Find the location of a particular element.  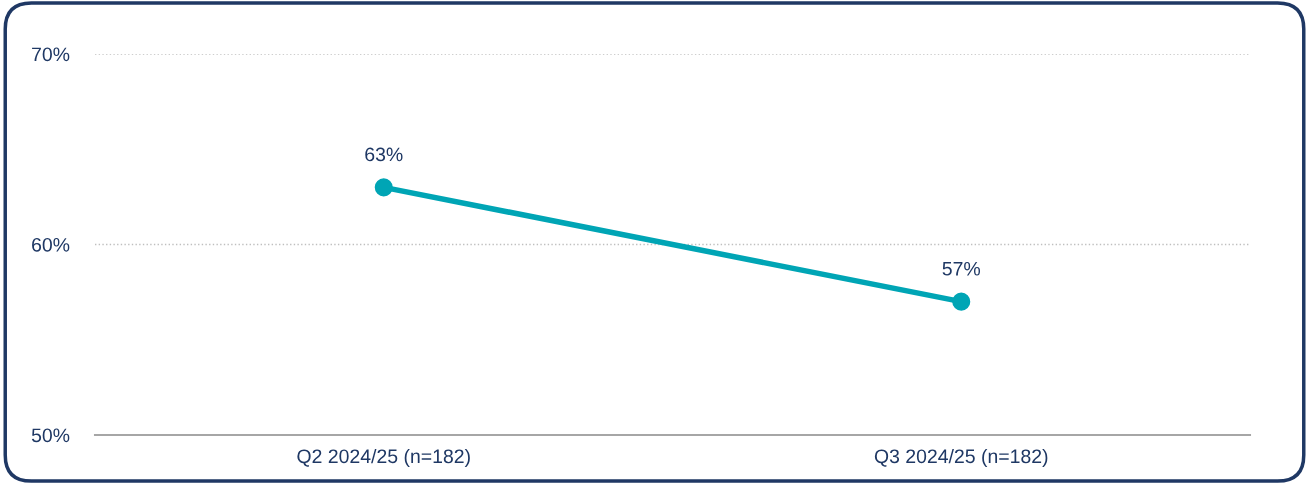

data-label: 57% is located at coordinates (961, 268).